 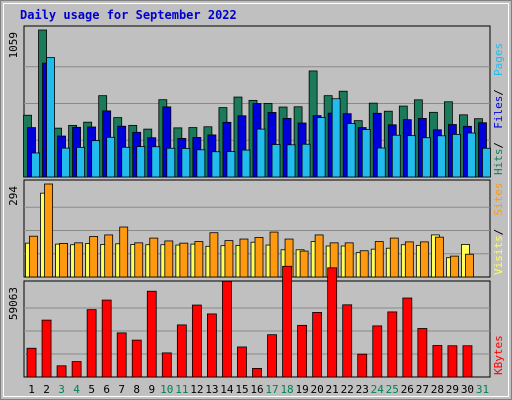 What do you see at coordinates (13, 196) in the screenshot?
I see `panel-max-label: 294` at bounding box center [13, 196].